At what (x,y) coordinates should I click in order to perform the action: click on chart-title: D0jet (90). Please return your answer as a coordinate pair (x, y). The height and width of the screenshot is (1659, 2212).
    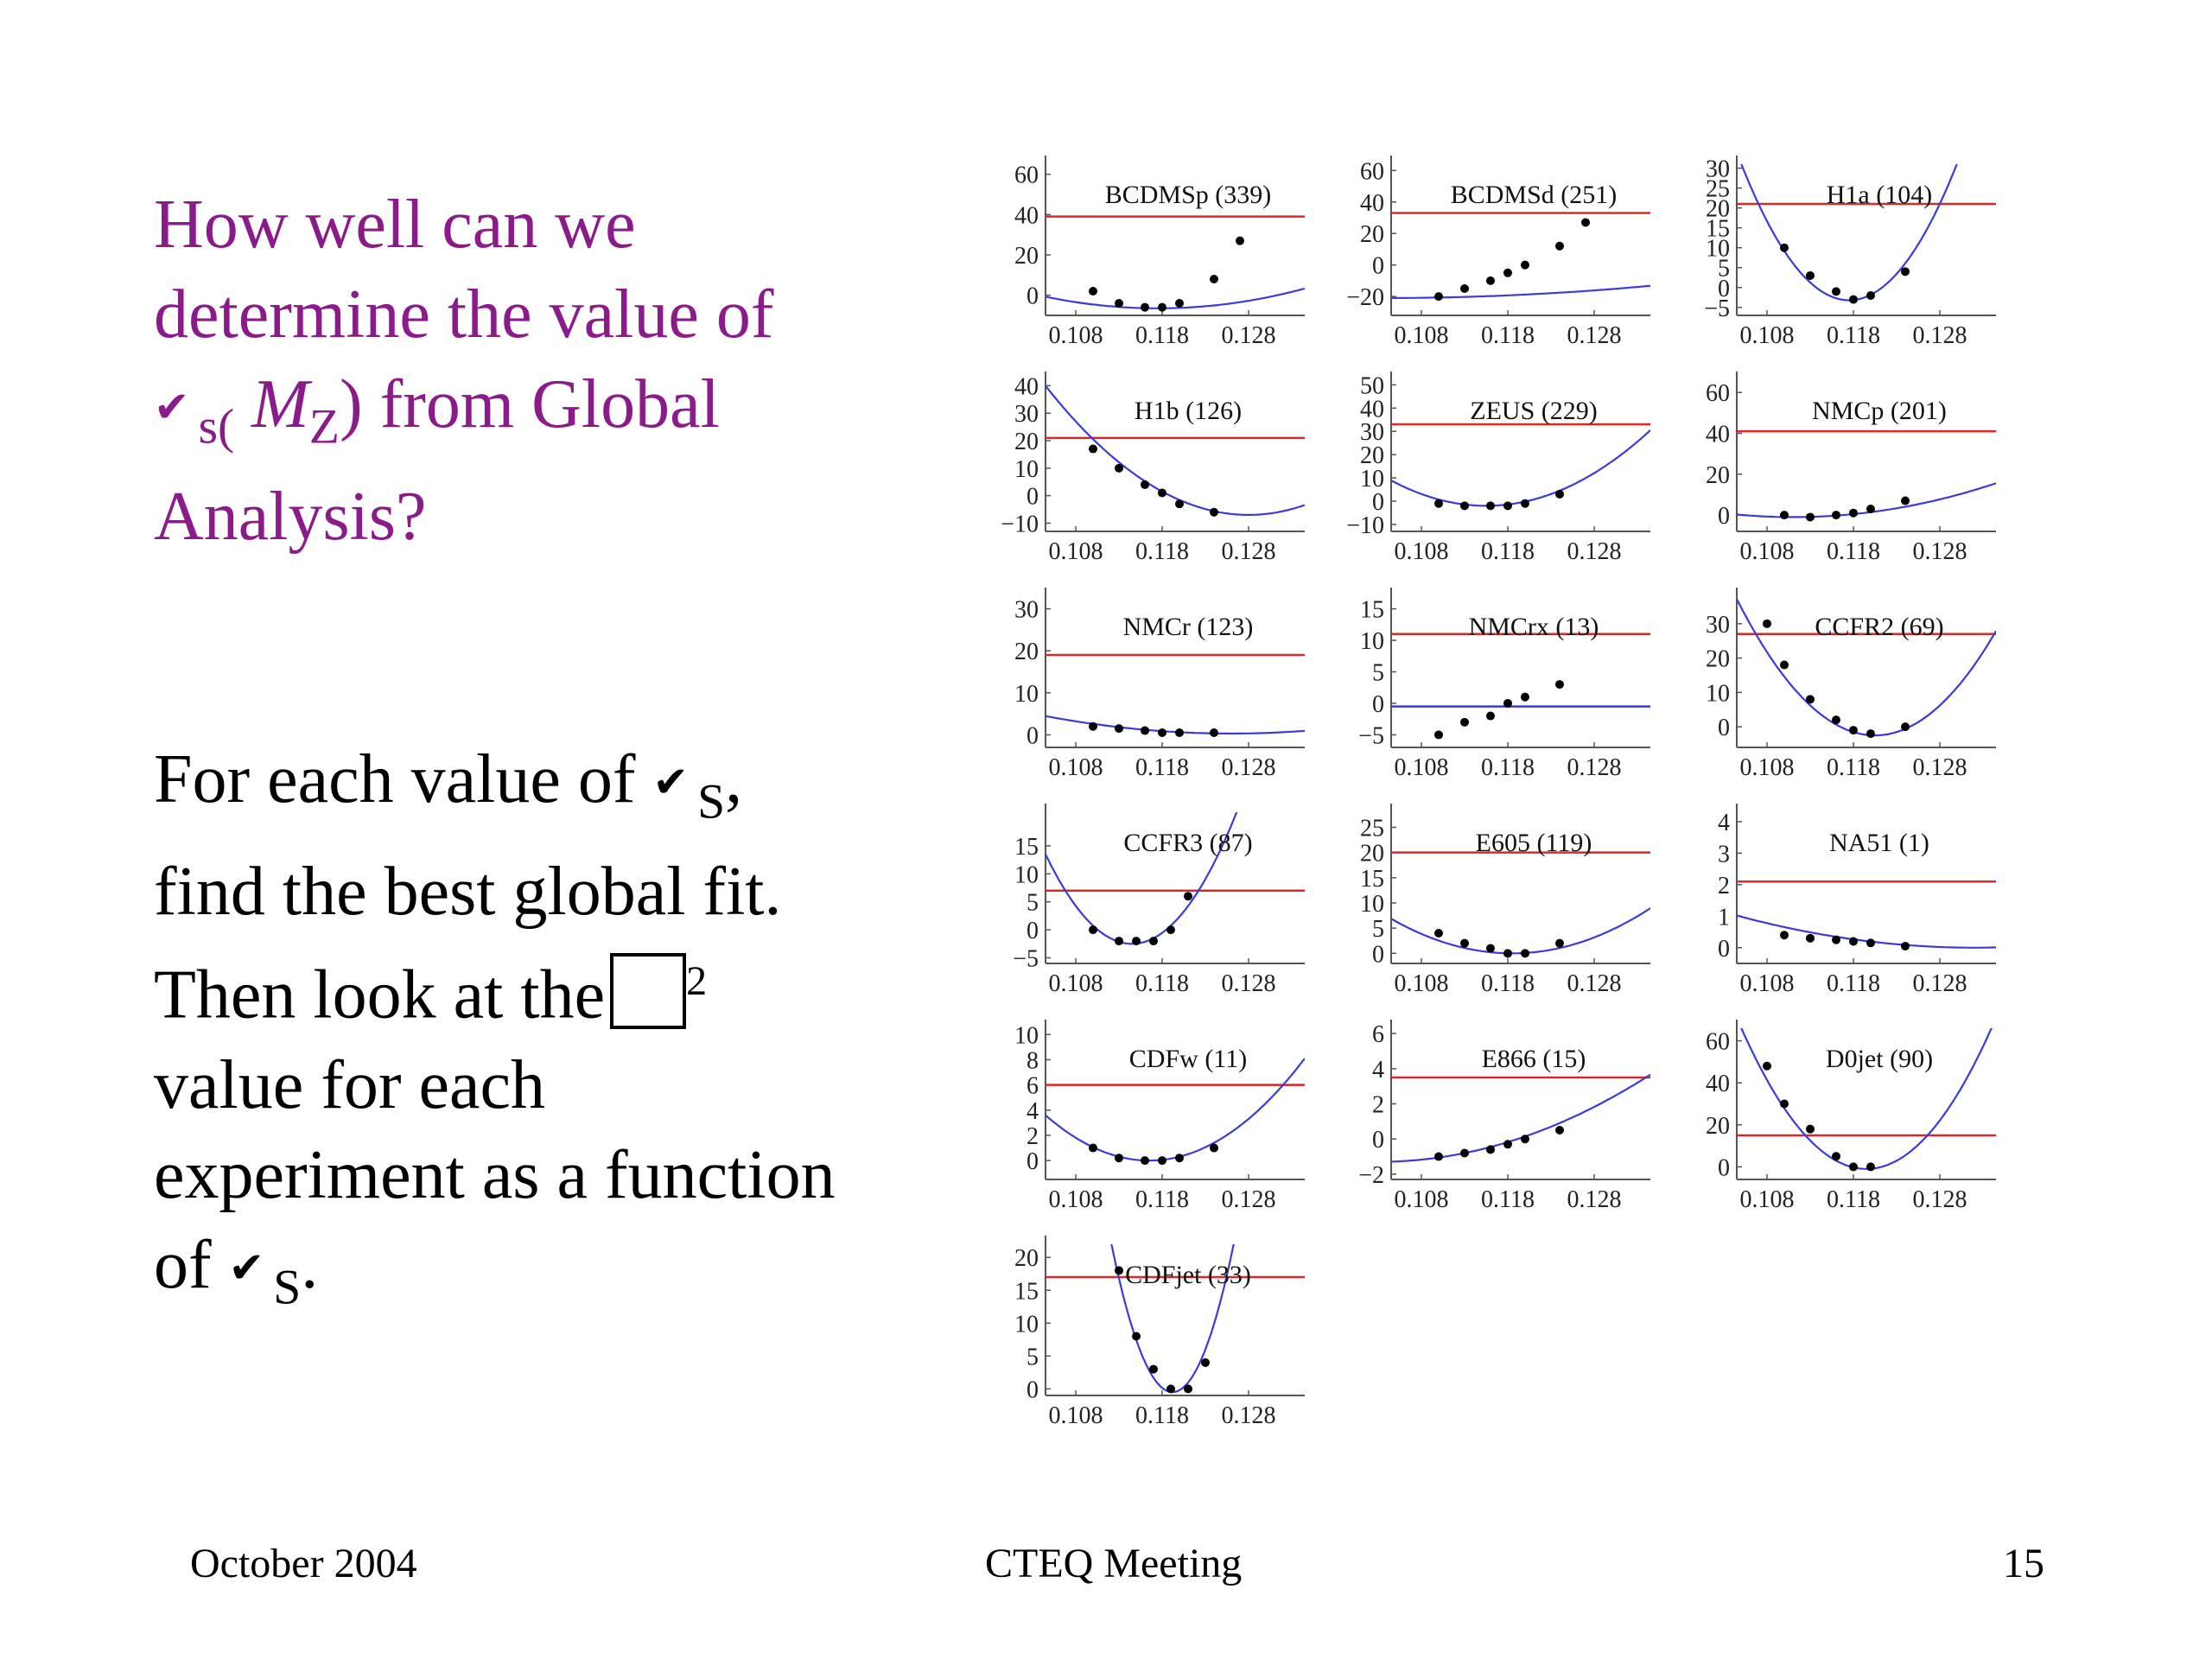
    Looking at the image, I should click on (1879, 1059).